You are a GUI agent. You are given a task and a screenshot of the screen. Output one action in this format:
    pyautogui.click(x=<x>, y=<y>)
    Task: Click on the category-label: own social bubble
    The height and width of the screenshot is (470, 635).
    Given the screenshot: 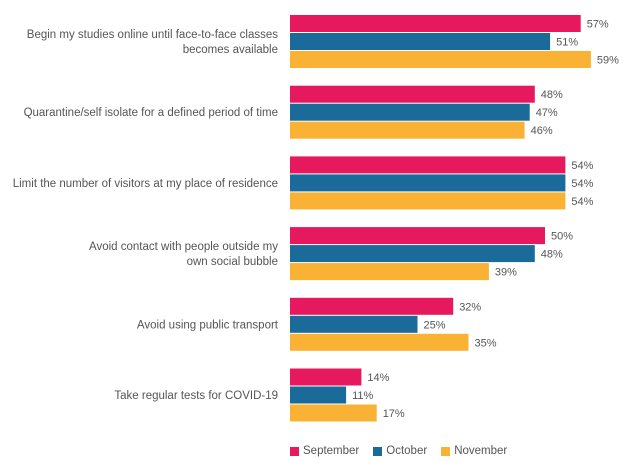 What is the action you would take?
    pyautogui.click(x=232, y=262)
    